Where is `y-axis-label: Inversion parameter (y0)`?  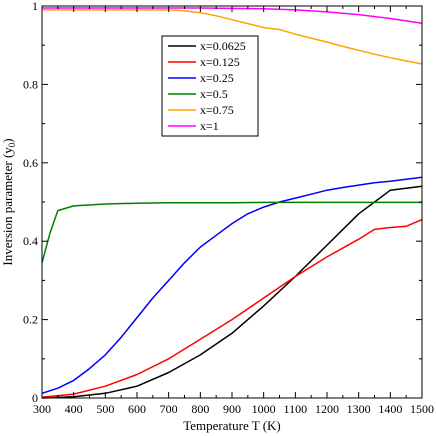
y-axis-label: Inversion parameter (y0) is located at coordinates (8, 201).